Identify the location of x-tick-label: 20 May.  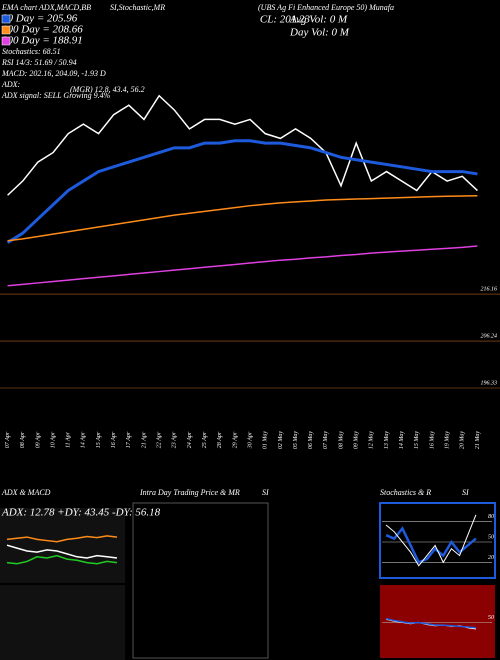
(463, 440).